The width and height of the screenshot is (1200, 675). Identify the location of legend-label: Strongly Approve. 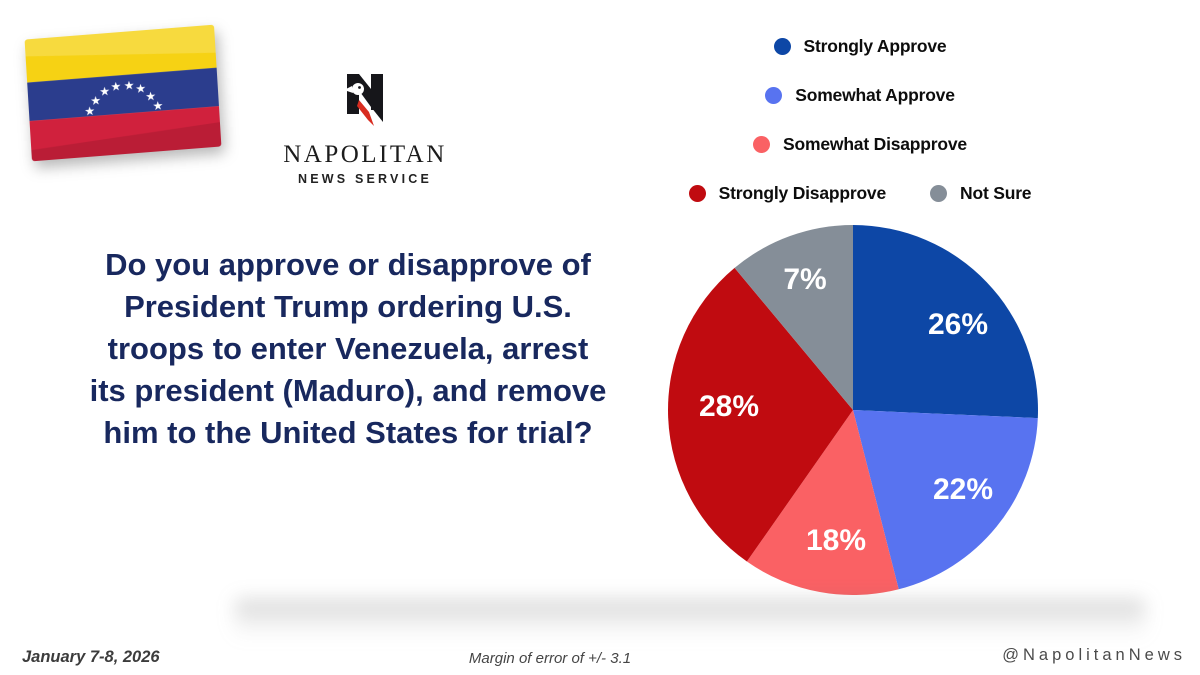
(875, 45).